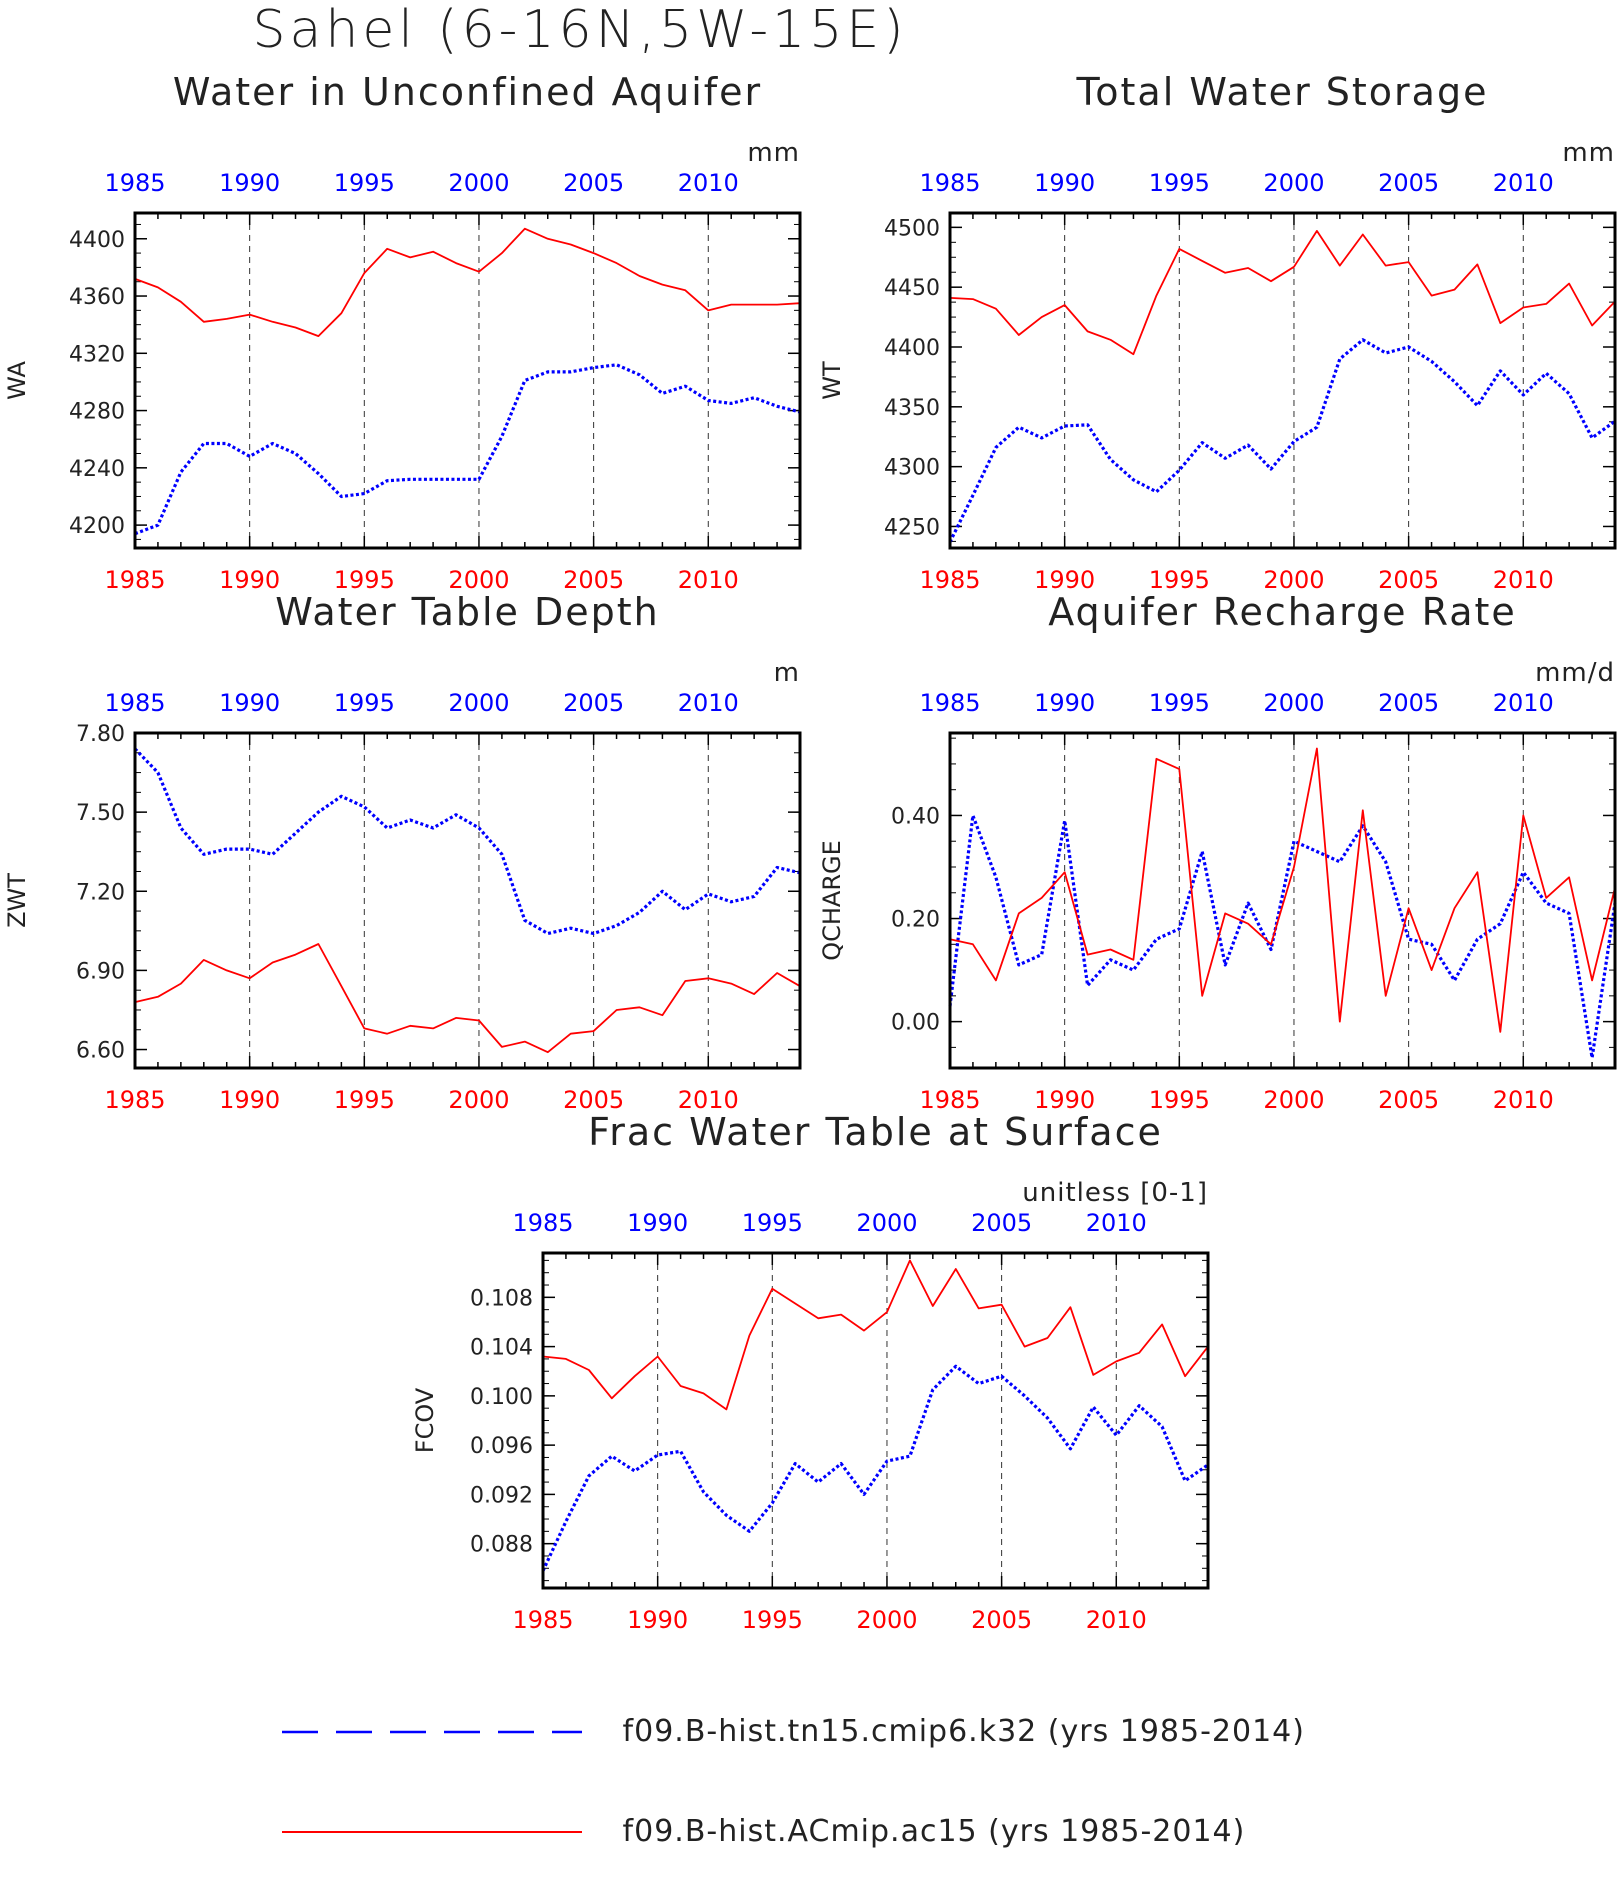 The width and height of the screenshot is (1621, 1884). What do you see at coordinates (17, 380) in the screenshot?
I see `y-axis-label: WA` at bounding box center [17, 380].